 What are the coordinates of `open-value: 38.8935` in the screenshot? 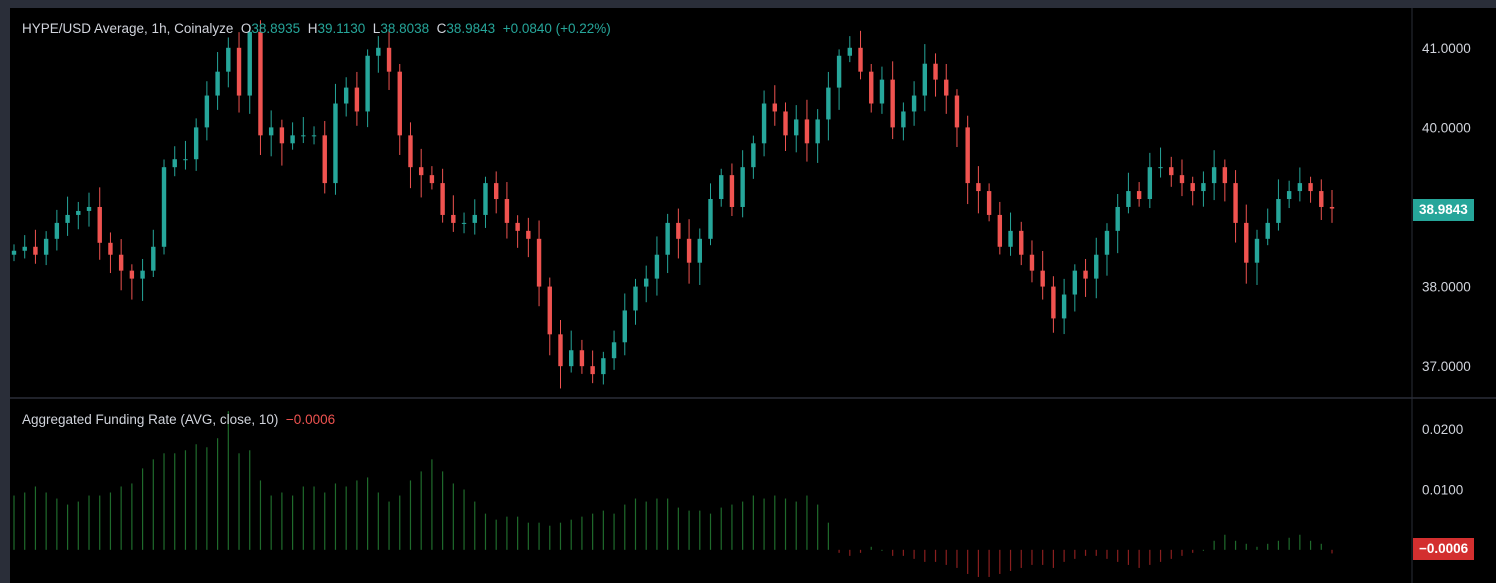 It's located at (276, 28).